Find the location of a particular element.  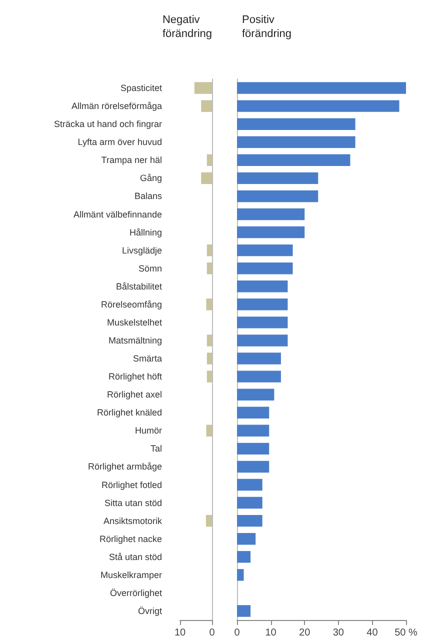

y-tick-label: Spasticitet is located at coordinates (141, 88).